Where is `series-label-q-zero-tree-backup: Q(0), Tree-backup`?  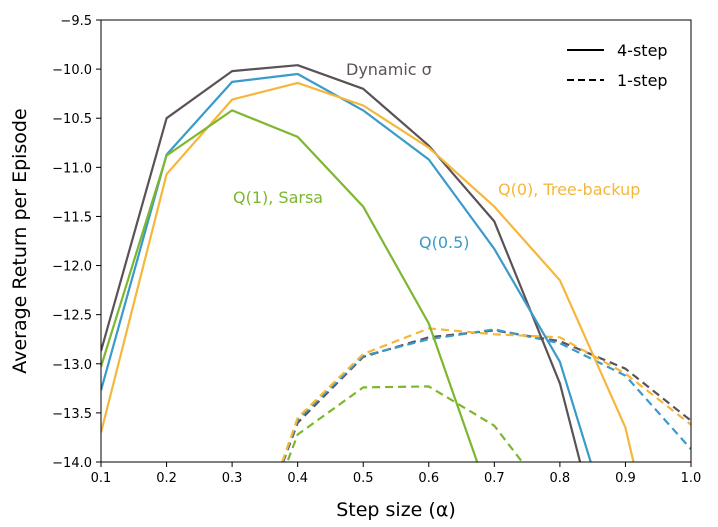
series-label-q-zero-tree-backup: Q(0), Tree-backup is located at coordinates (569, 189).